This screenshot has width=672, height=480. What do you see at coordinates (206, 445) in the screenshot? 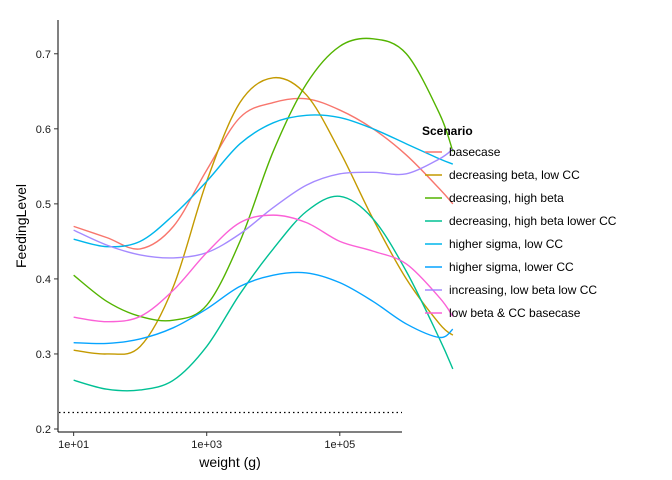
I see `x-tick-label: 1e+03` at bounding box center [206, 445].